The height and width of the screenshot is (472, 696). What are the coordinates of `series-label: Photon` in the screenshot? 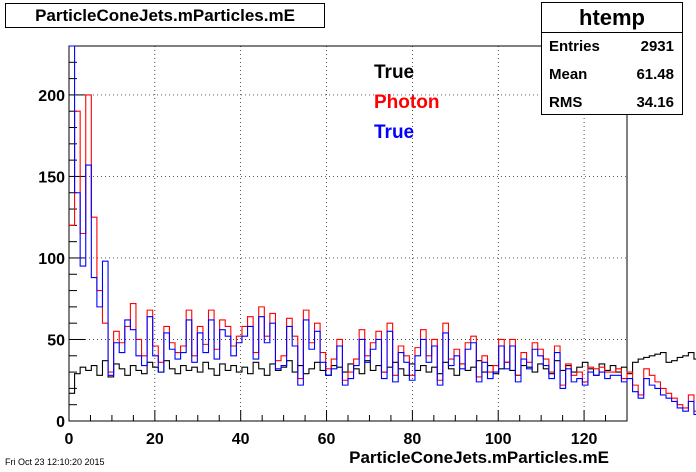 It's located at (406, 102).